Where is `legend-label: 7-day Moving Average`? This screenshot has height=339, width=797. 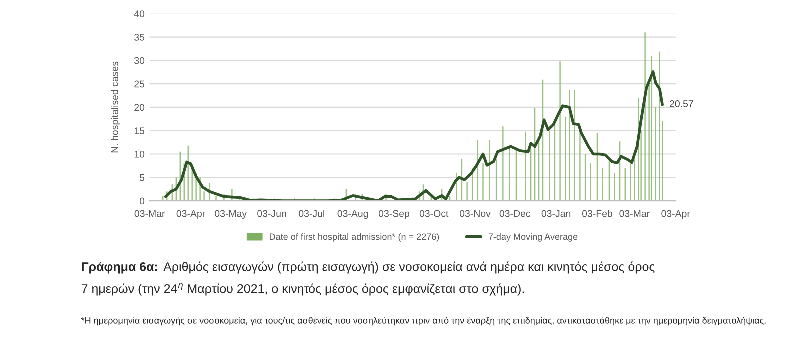 legend-label: 7-day Moving Average is located at coordinates (533, 237).